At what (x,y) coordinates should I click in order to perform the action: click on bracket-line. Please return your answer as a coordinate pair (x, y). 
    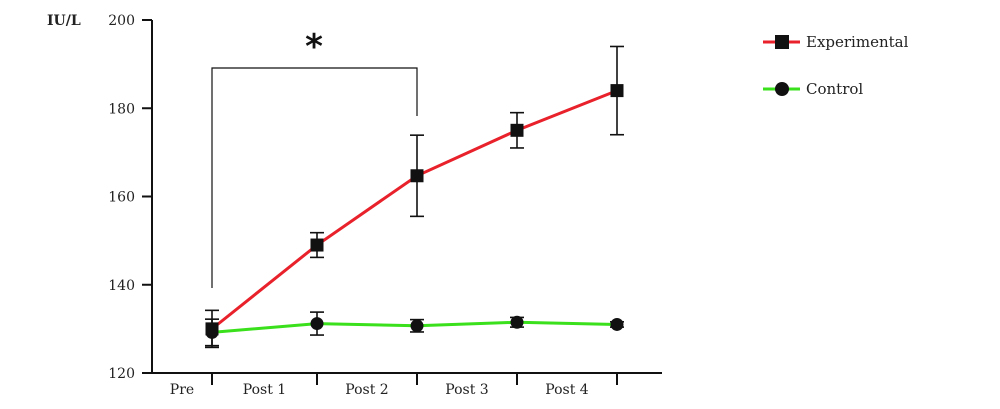
    Looking at the image, I should click on (314, 177).